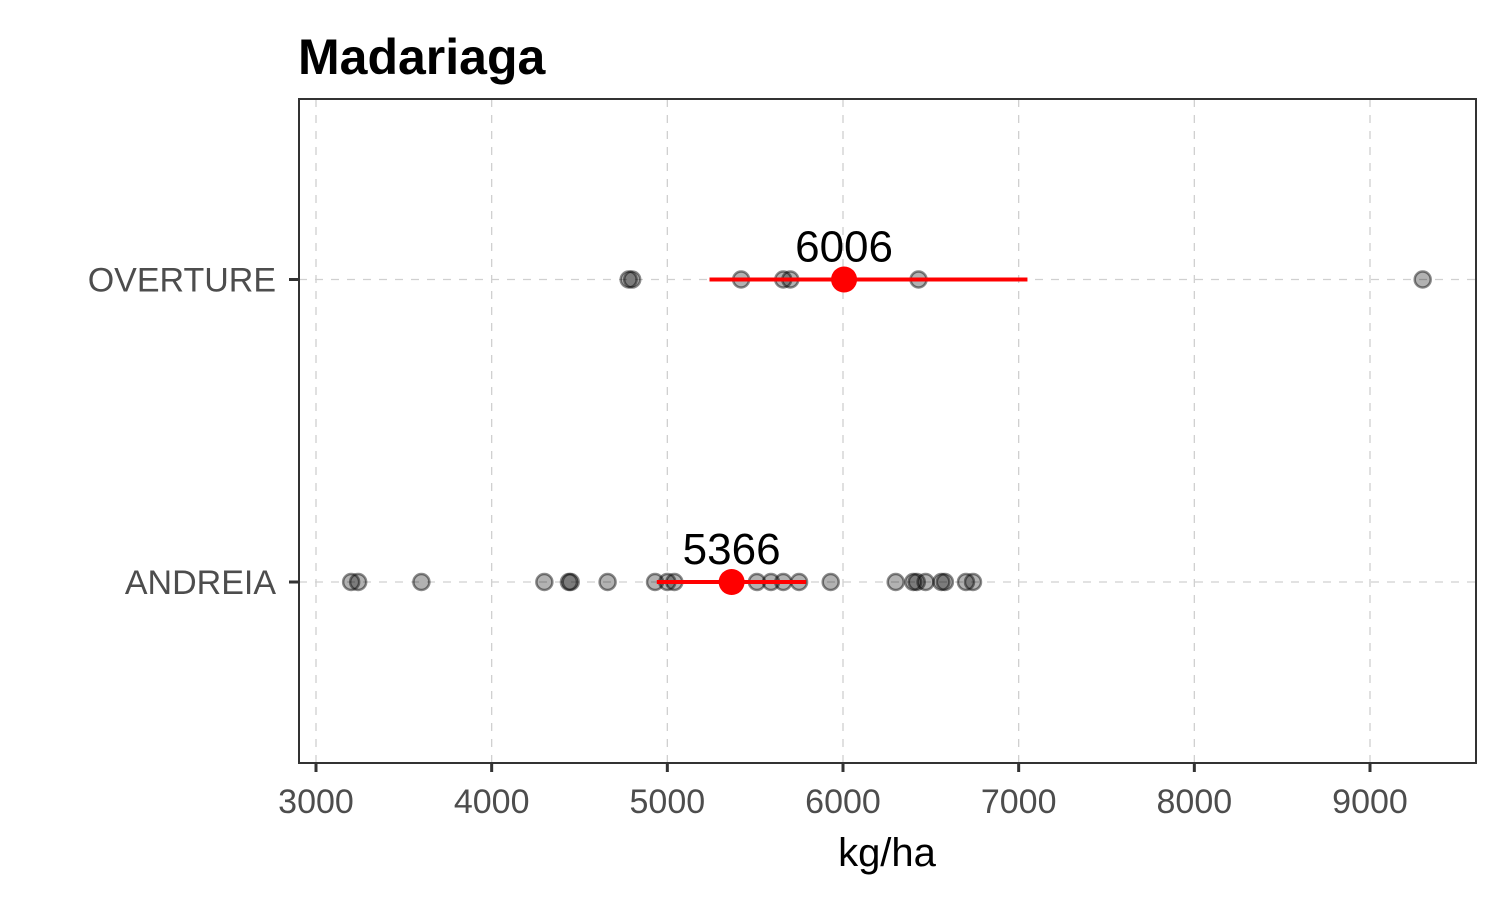  What do you see at coordinates (182, 281) in the screenshot?
I see `y-tick-label: OVERTURE` at bounding box center [182, 281].